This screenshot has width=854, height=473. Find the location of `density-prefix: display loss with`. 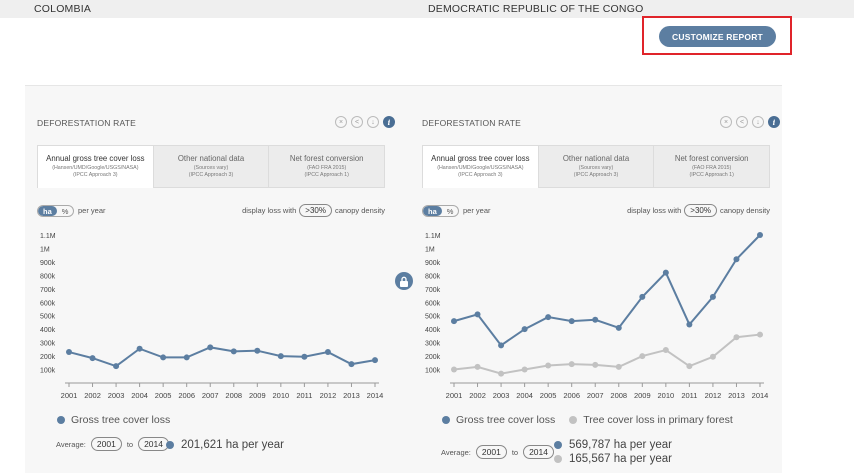

density-prefix: display loss with is located at coordinates (654, 210).